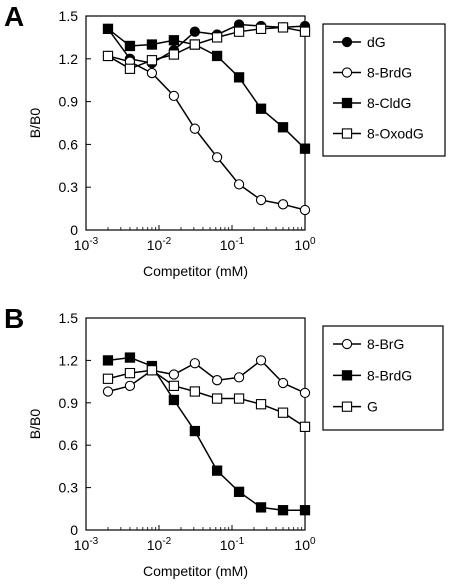  What do you see at coordinates (69, 187) in the screenshot?
I see `y-tick-label: 0.3` at bounding box center [69, 187].